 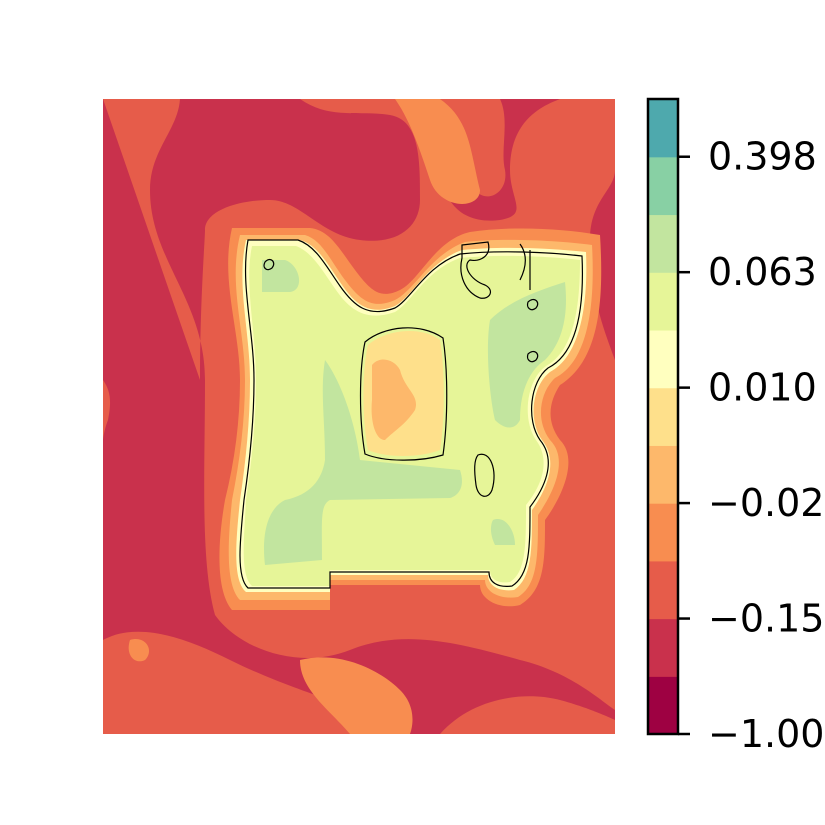 I want to click on contour-band-light-orange-bottom, so click(x=139, y=650).